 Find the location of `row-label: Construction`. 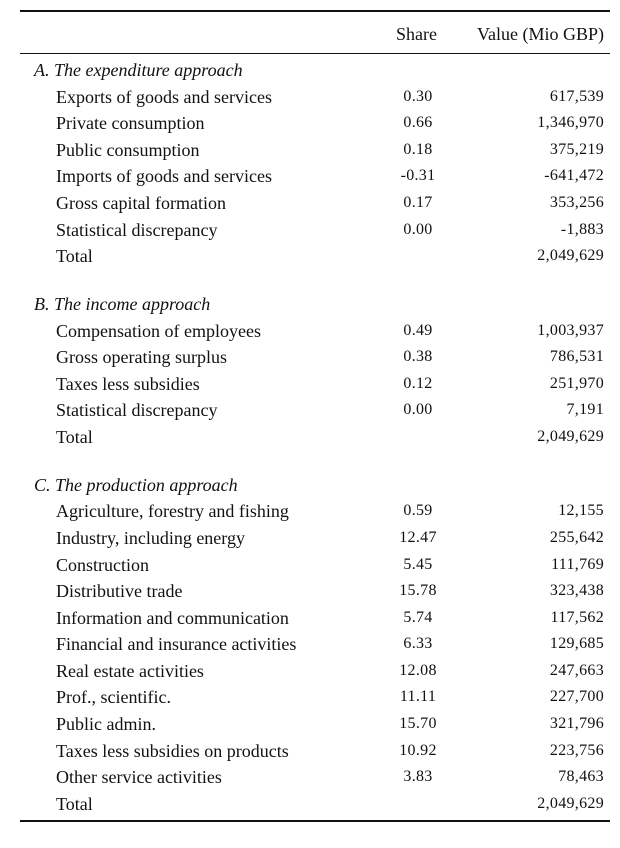

row-label: Construction is located at coordinates (102, 565).